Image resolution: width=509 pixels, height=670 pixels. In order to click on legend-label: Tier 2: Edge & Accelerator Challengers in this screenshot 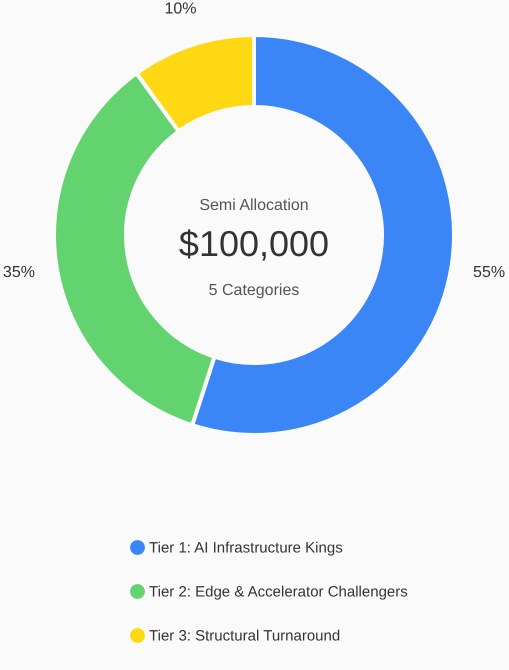, I will do `click(278, 592)`.